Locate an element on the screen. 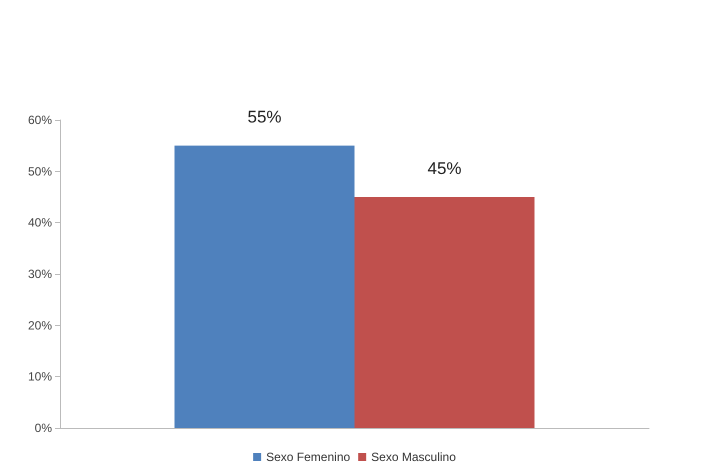 Image resolution: width=709 pixels, height=473 pixels. y-tick-label: 50% is located at coordinates (40, 171).